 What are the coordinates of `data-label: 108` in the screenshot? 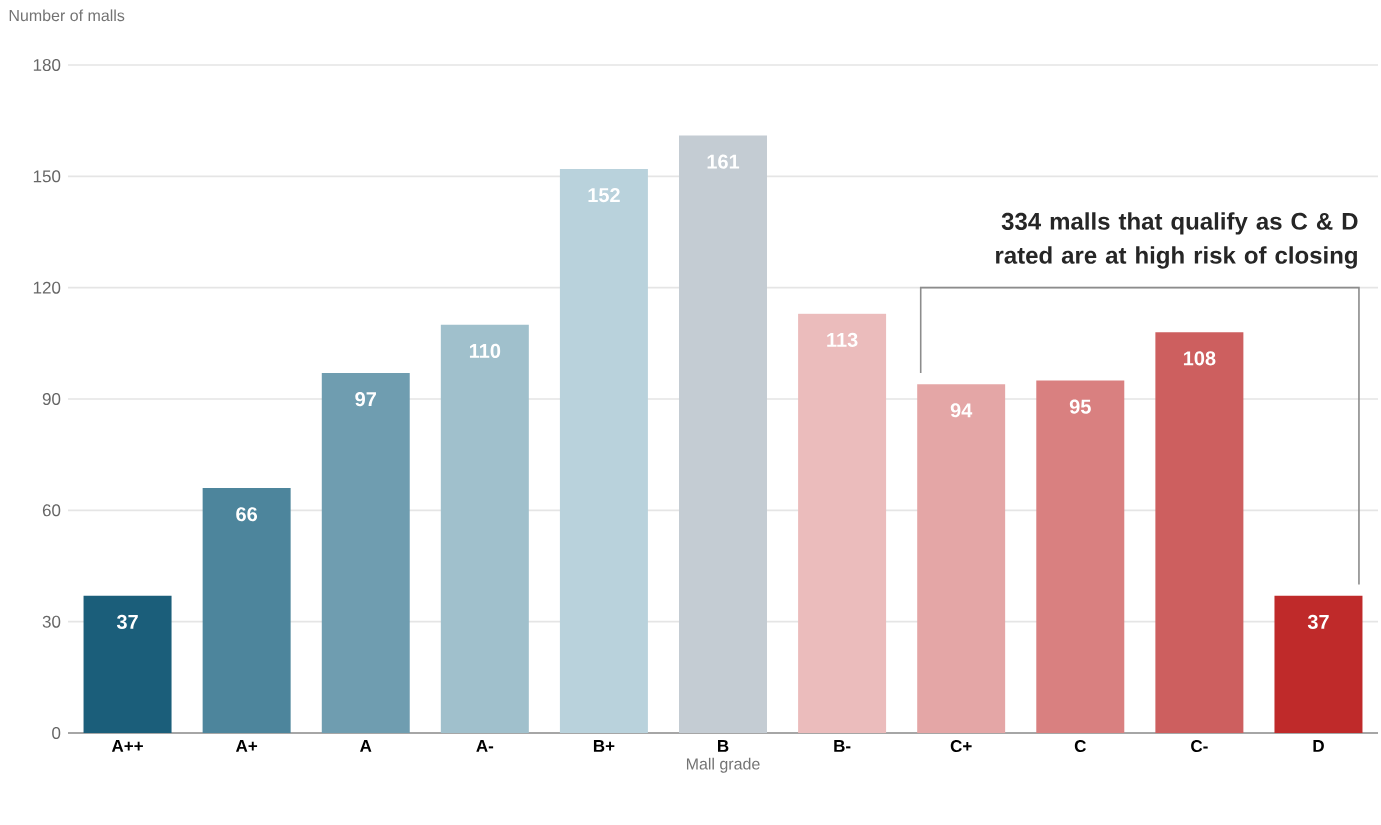 It's located at (1199, 358).